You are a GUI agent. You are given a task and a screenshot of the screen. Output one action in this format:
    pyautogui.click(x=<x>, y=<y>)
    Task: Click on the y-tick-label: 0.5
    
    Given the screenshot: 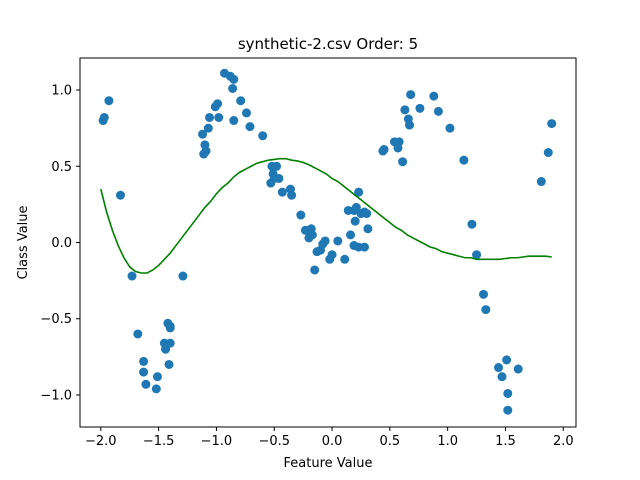 What is the action you would take?
    pyautogui.click(x=61, y=167)
    